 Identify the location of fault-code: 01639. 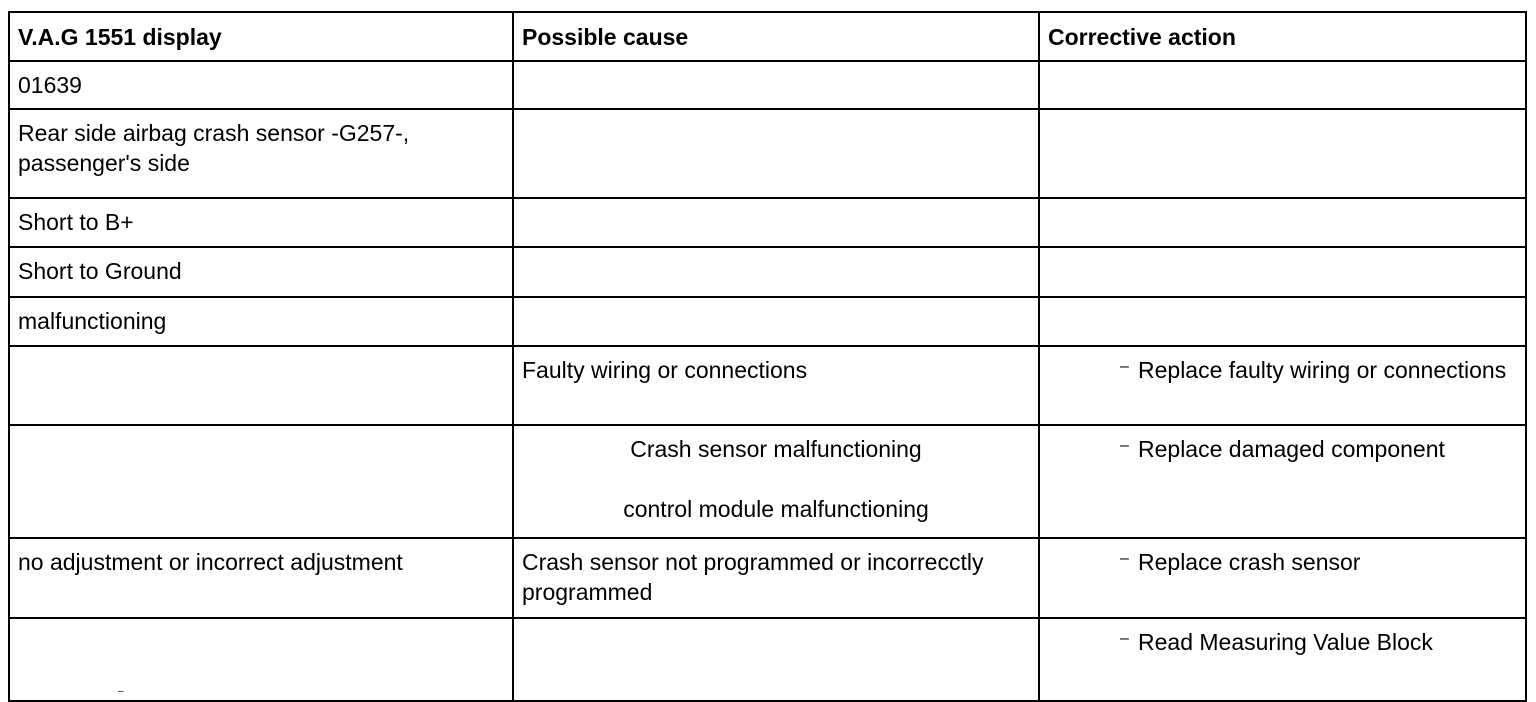
(261, 85).